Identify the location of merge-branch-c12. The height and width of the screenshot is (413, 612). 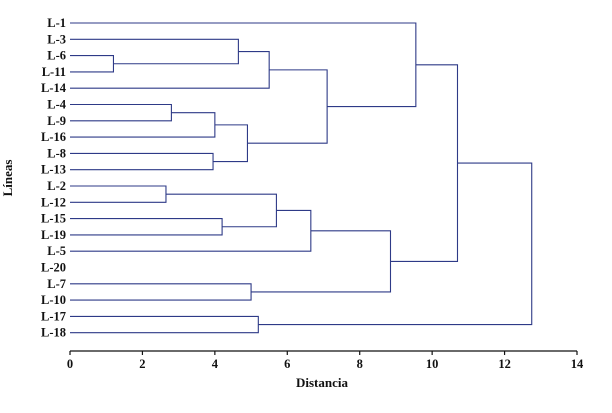
(221, 210).